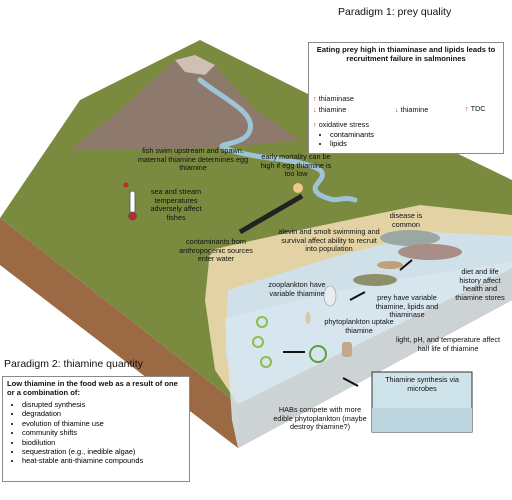 The height and width of the screenshot is (500, 512). I want to click on thermometer-bulb, so click(132, 216).